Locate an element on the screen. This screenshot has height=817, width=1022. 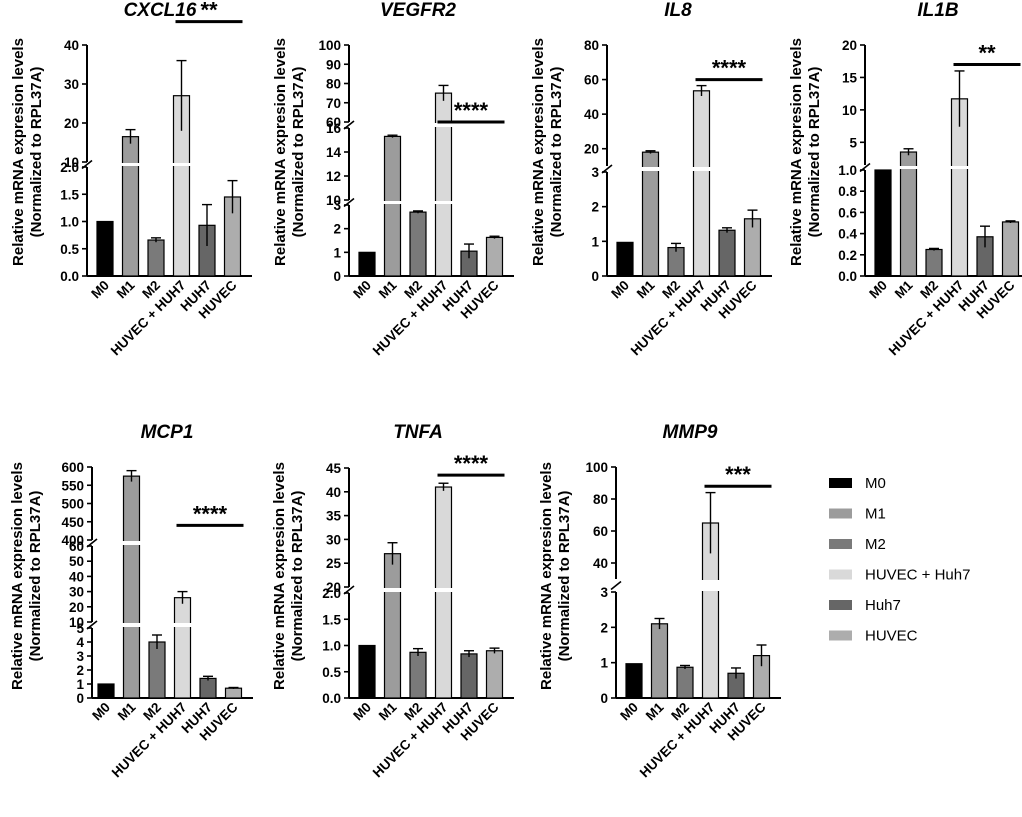
significance-label: *** is located at coordinates (738, 474).